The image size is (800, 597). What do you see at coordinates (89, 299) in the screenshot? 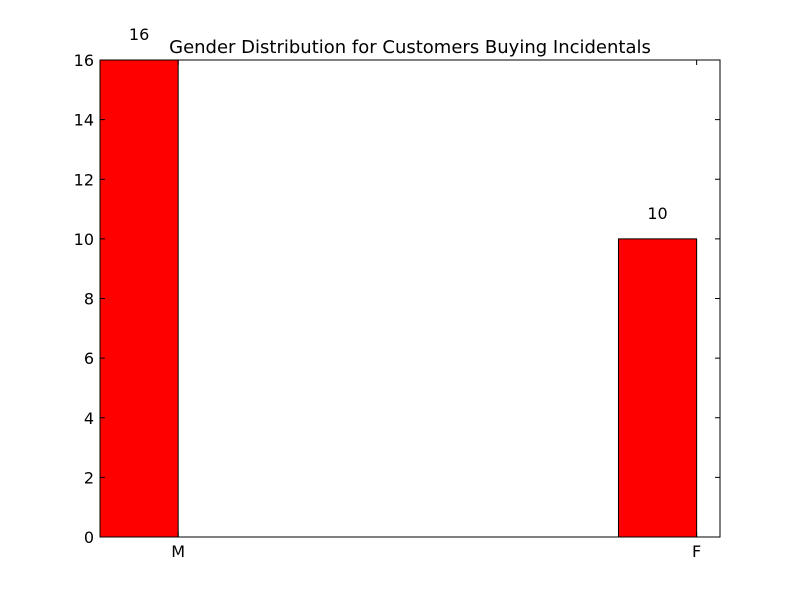
I see `y-tick-label-8: 8` at bounding box center [89, 299].